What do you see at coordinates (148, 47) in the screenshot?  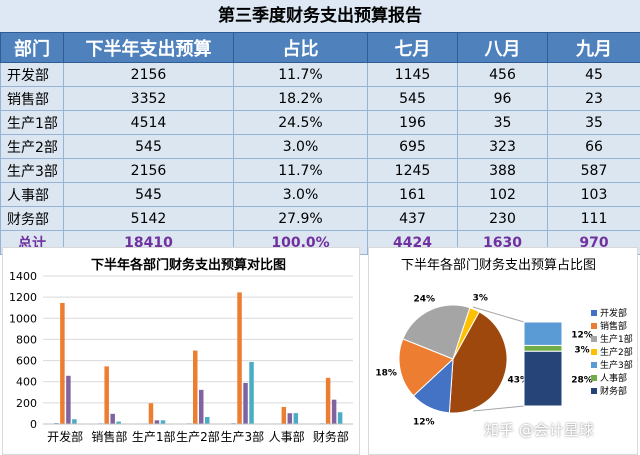 I see `header-cell: 下半年支出预算` at bounding box center [148, 47].